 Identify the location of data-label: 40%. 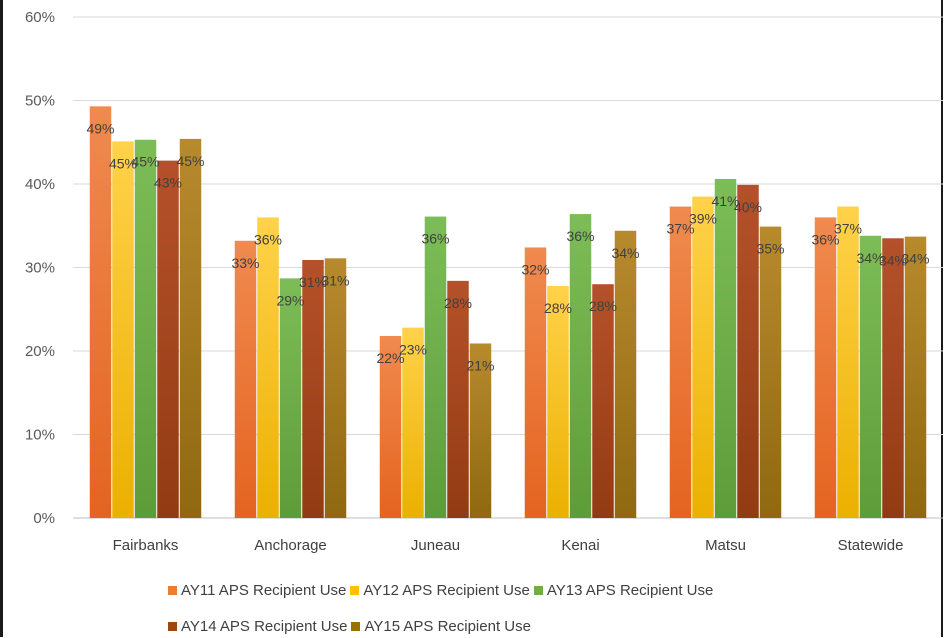
(748, 207).